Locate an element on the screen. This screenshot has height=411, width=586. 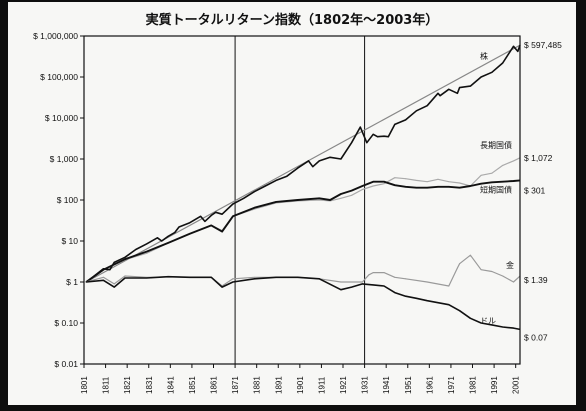
x-tick-label: 1961 is located at coordinates (429, 385).